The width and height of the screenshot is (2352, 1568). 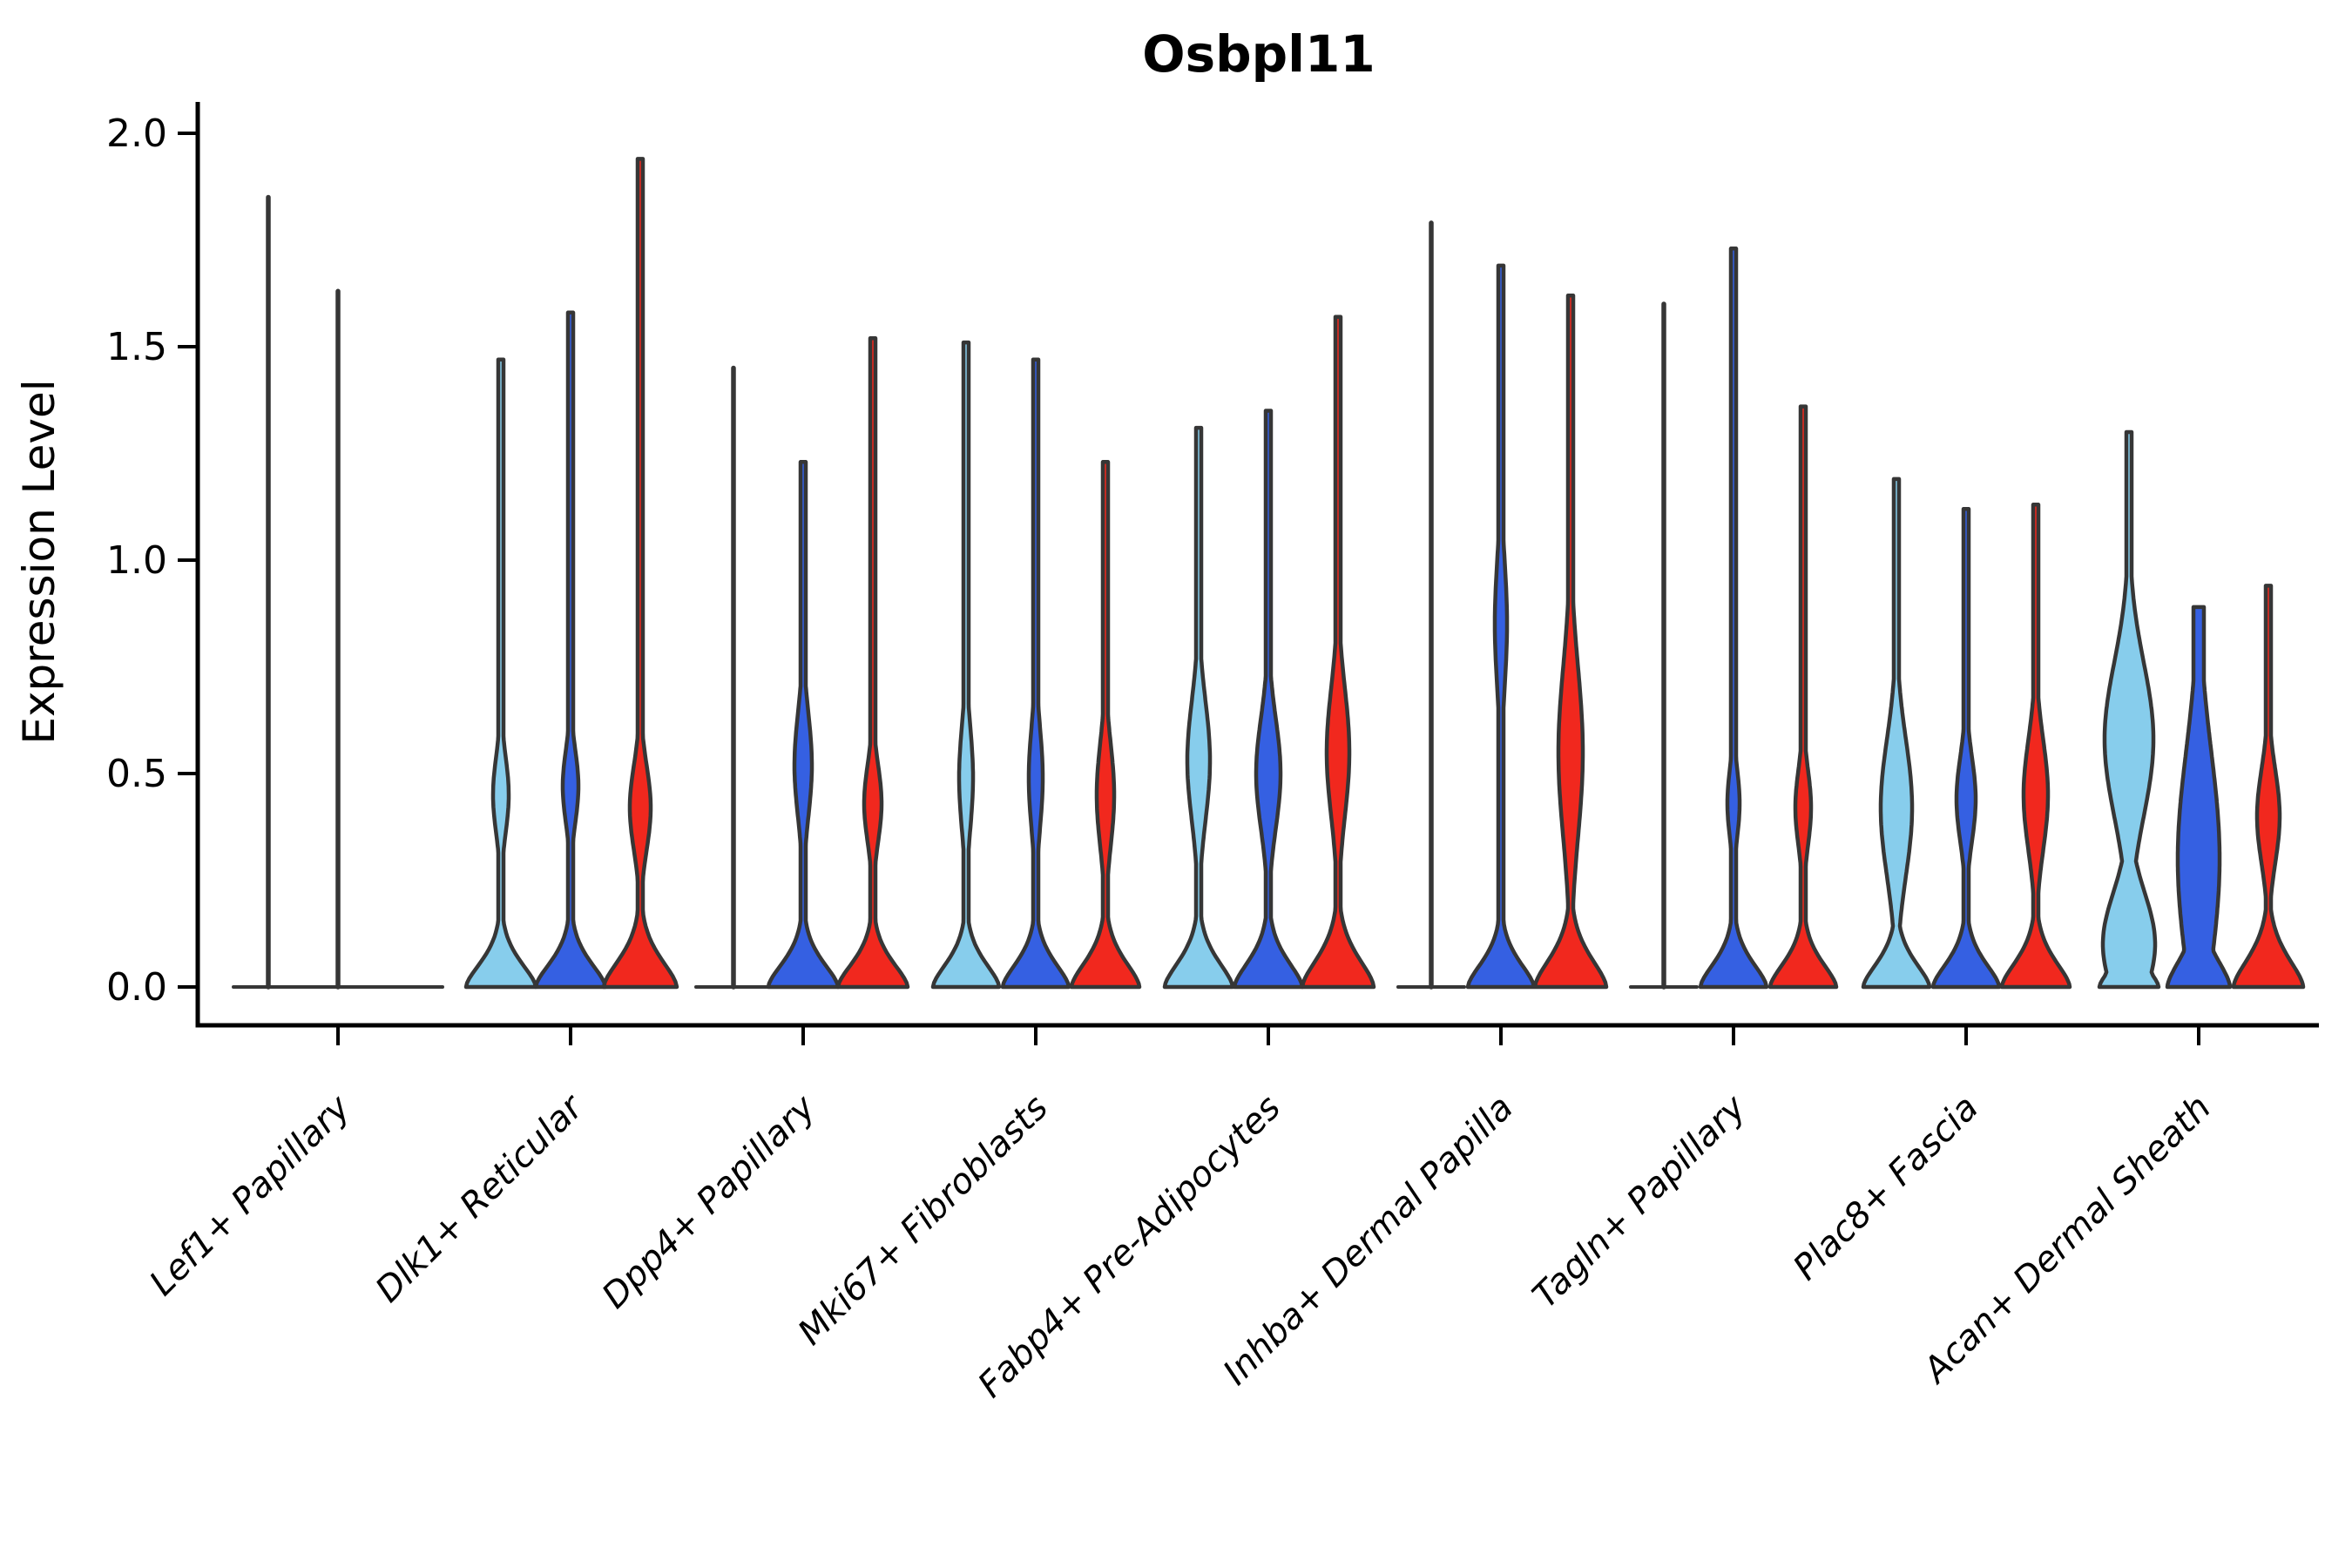 What do you see at coordinates (2199, 797) in the screenshot?
I see `violin-8-blue` at bounding box center [2199, 797].